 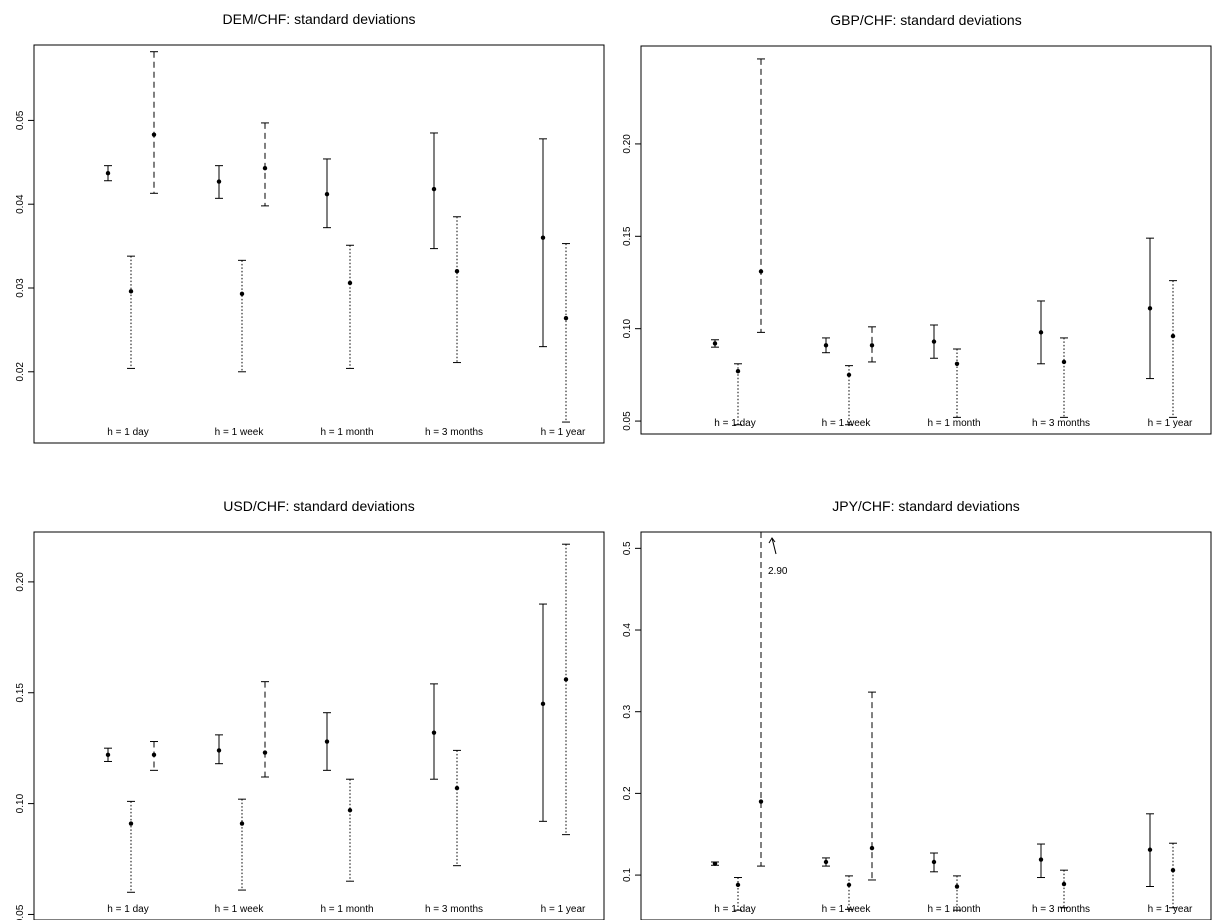 What do you see at coordinates (318, 506) in the screenshot?
I see `chart-title: USD/CHF: standard deviations` at bounding box center [318, 506].